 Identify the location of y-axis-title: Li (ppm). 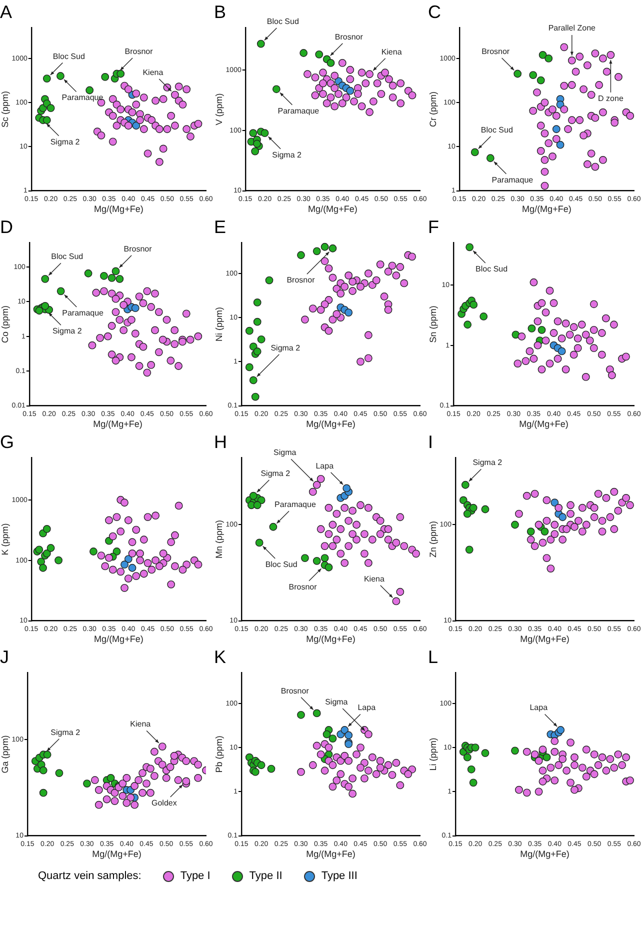
(433, 754).